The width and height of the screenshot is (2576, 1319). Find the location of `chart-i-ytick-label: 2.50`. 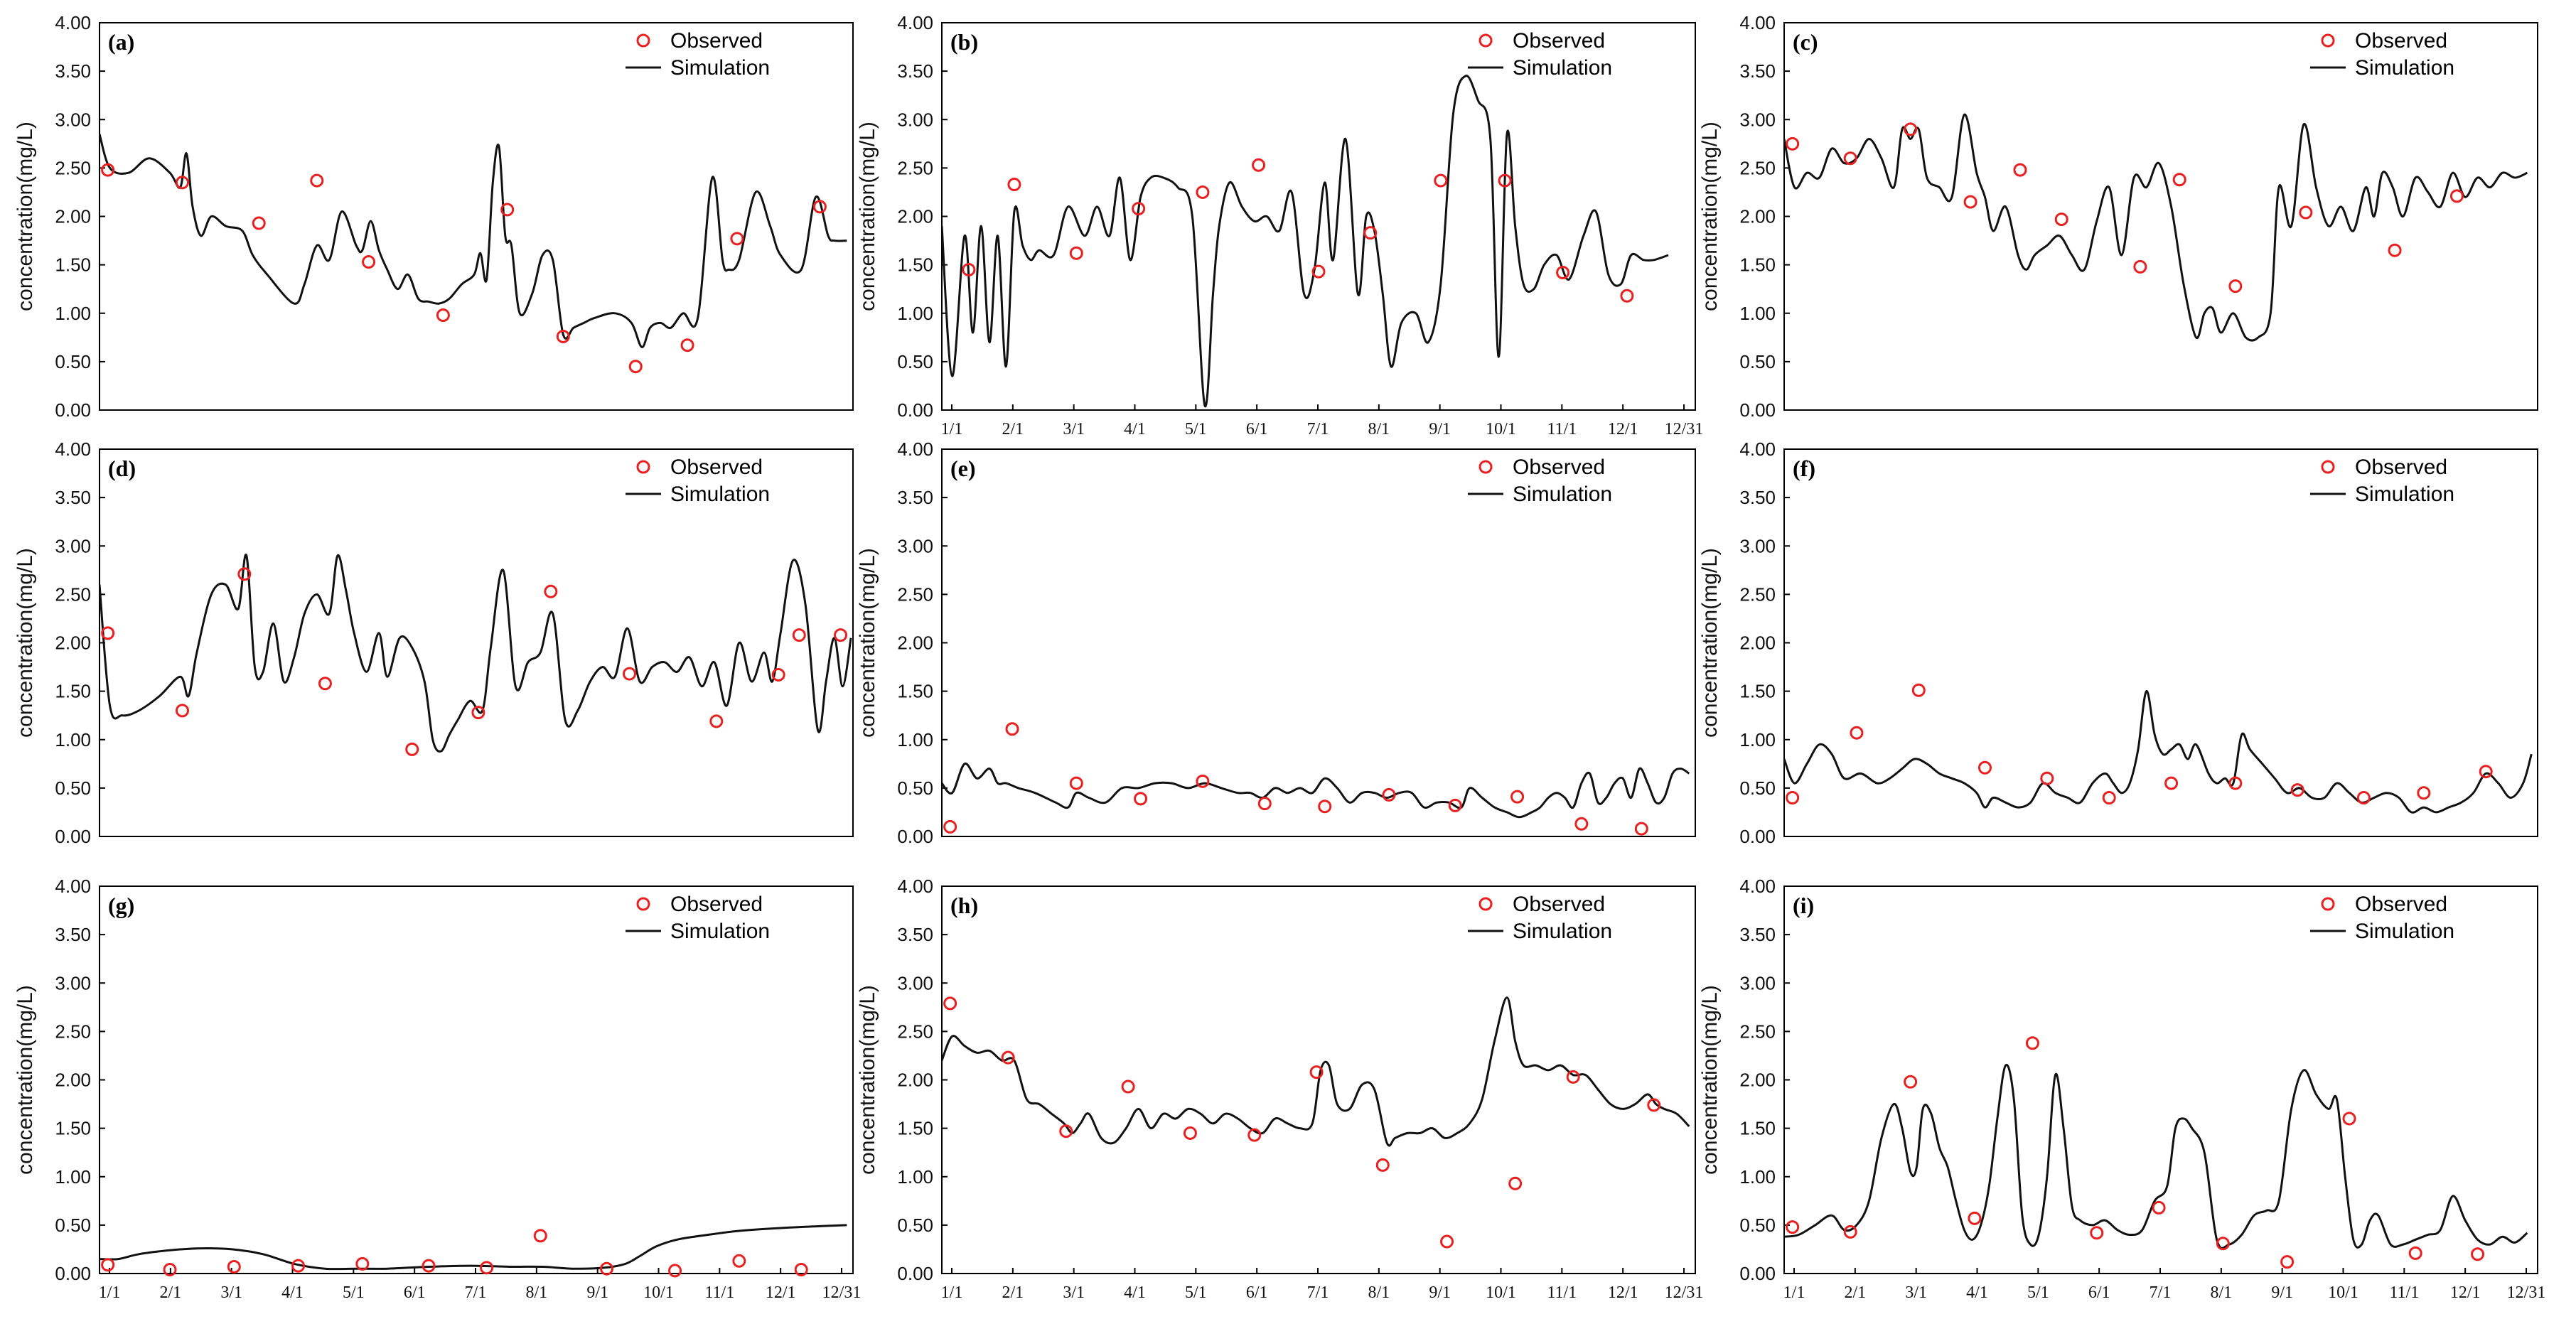

chart-i-ytick-label: 2.50 is located at coordinates (1757, 1032).